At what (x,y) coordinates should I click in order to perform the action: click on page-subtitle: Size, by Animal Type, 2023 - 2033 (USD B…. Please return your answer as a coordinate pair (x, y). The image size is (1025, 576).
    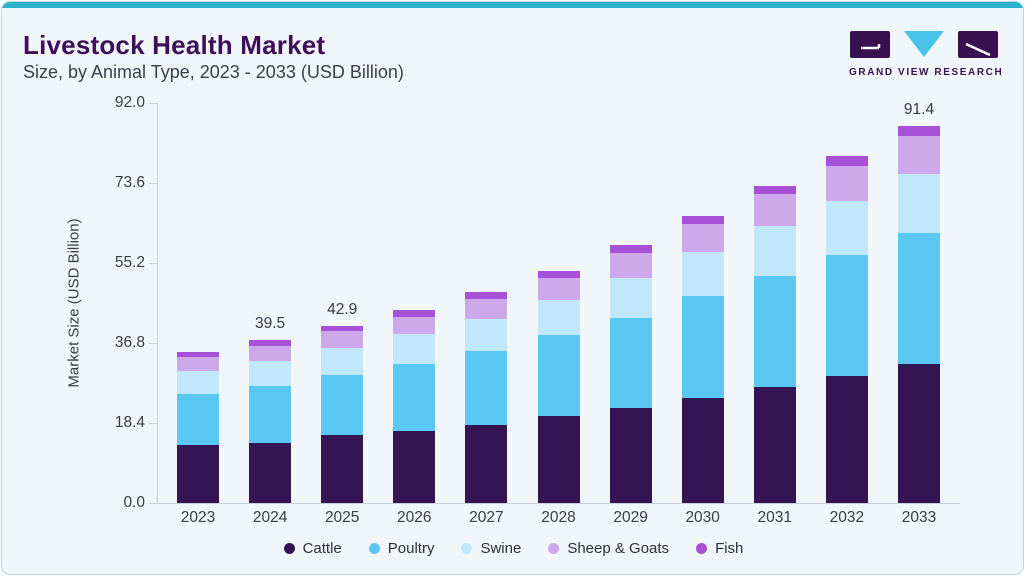
    Looking at the image, I should click on (213, 72).